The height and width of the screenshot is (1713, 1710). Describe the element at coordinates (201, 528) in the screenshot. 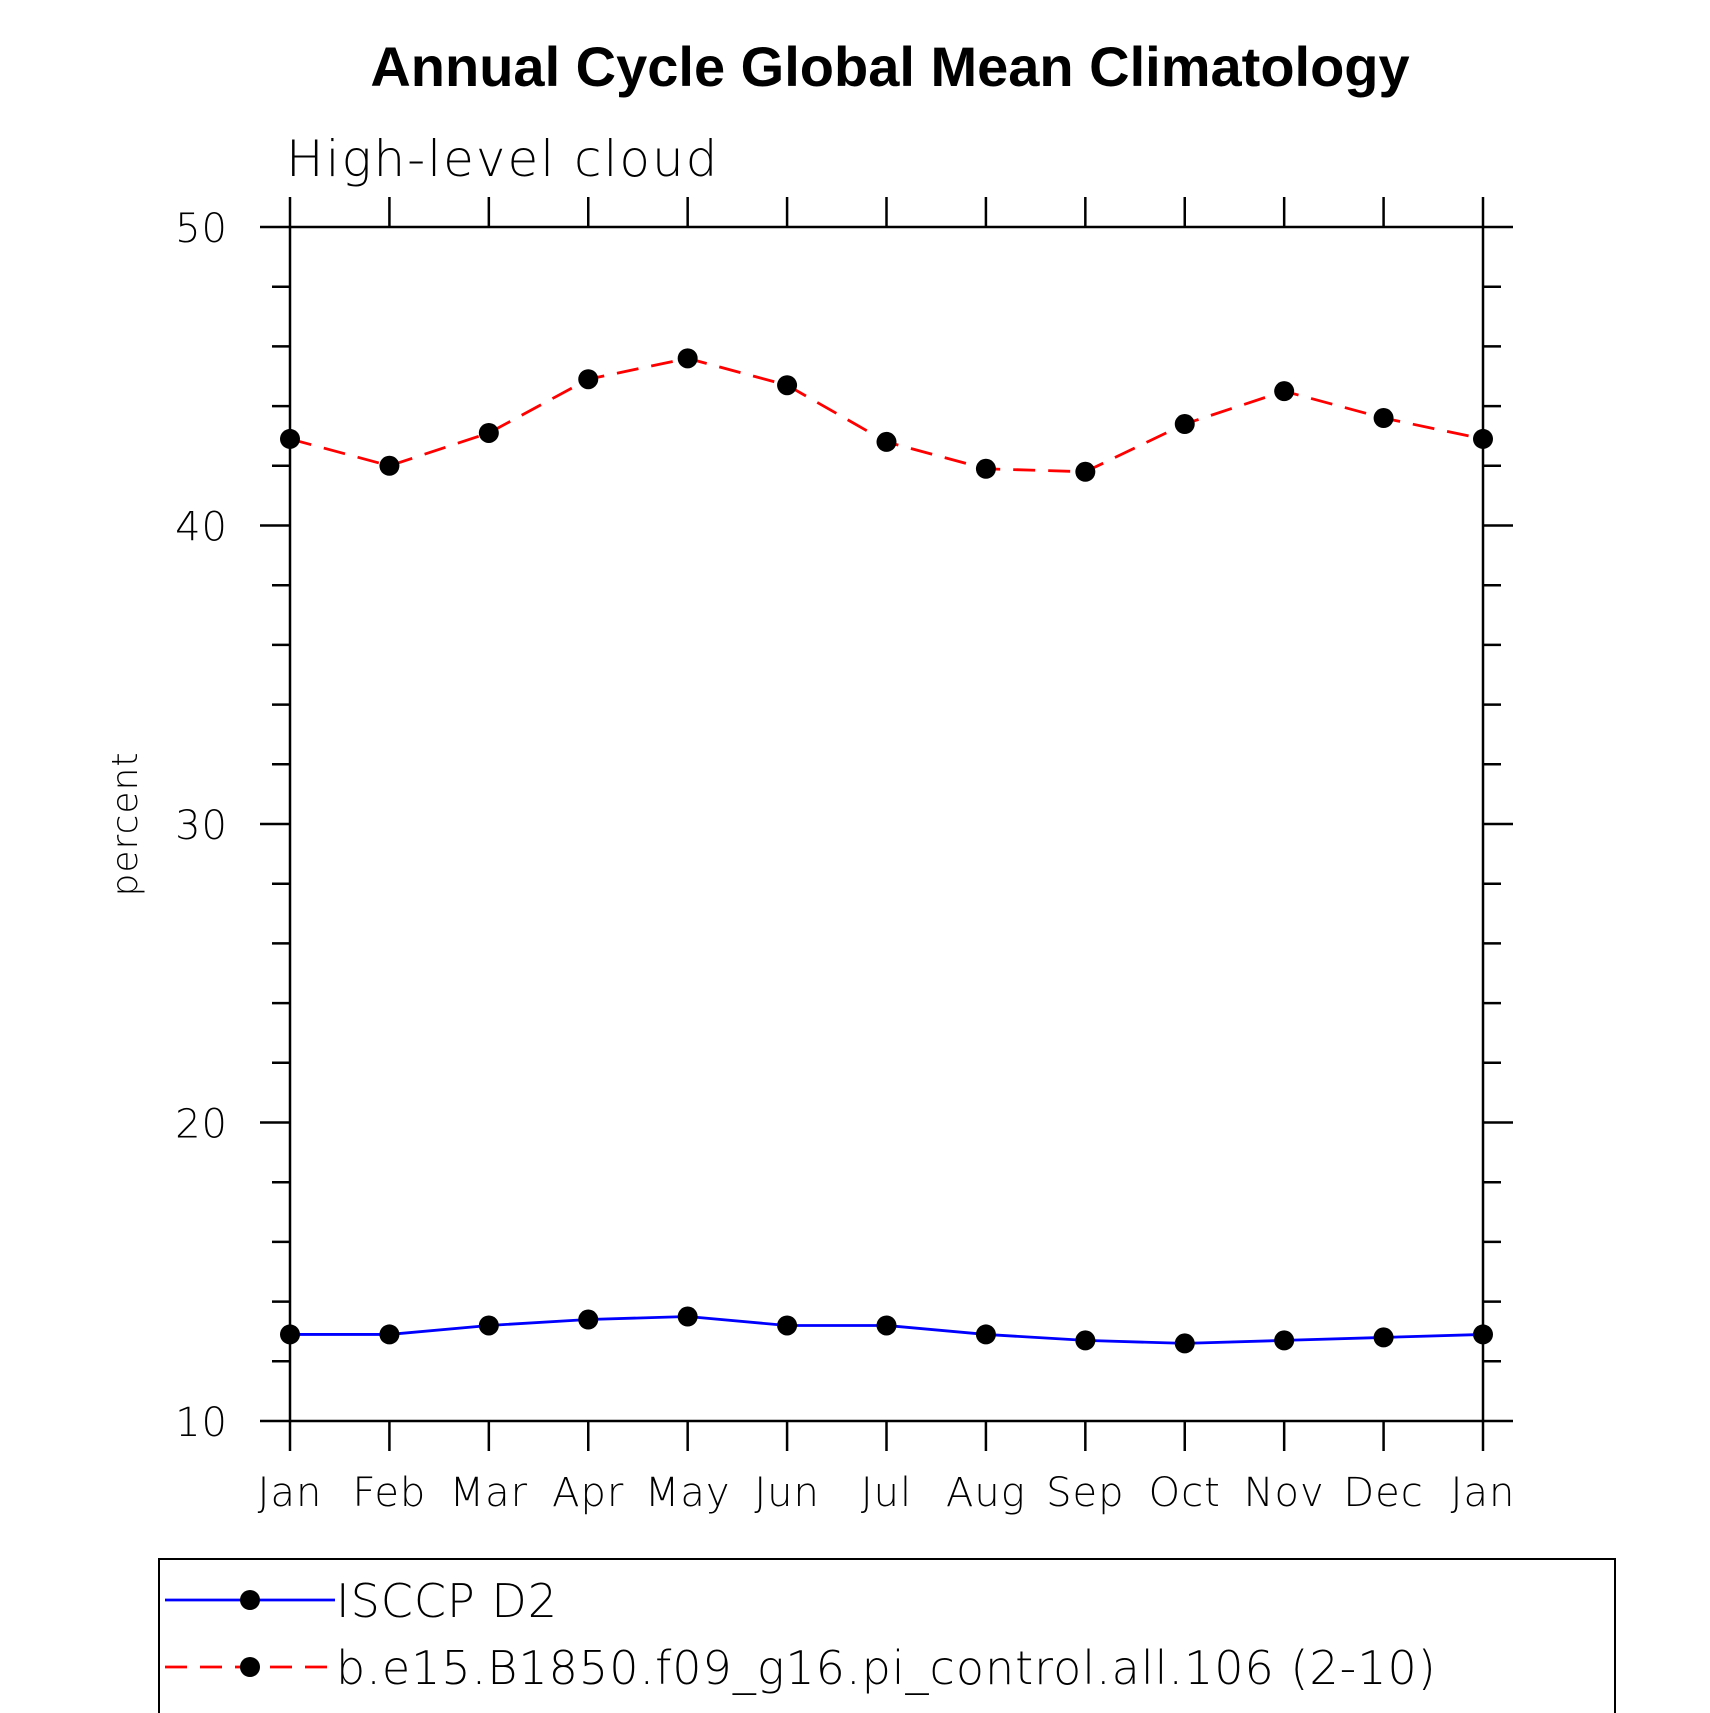

I see `y-tick-label: 40` at that location.